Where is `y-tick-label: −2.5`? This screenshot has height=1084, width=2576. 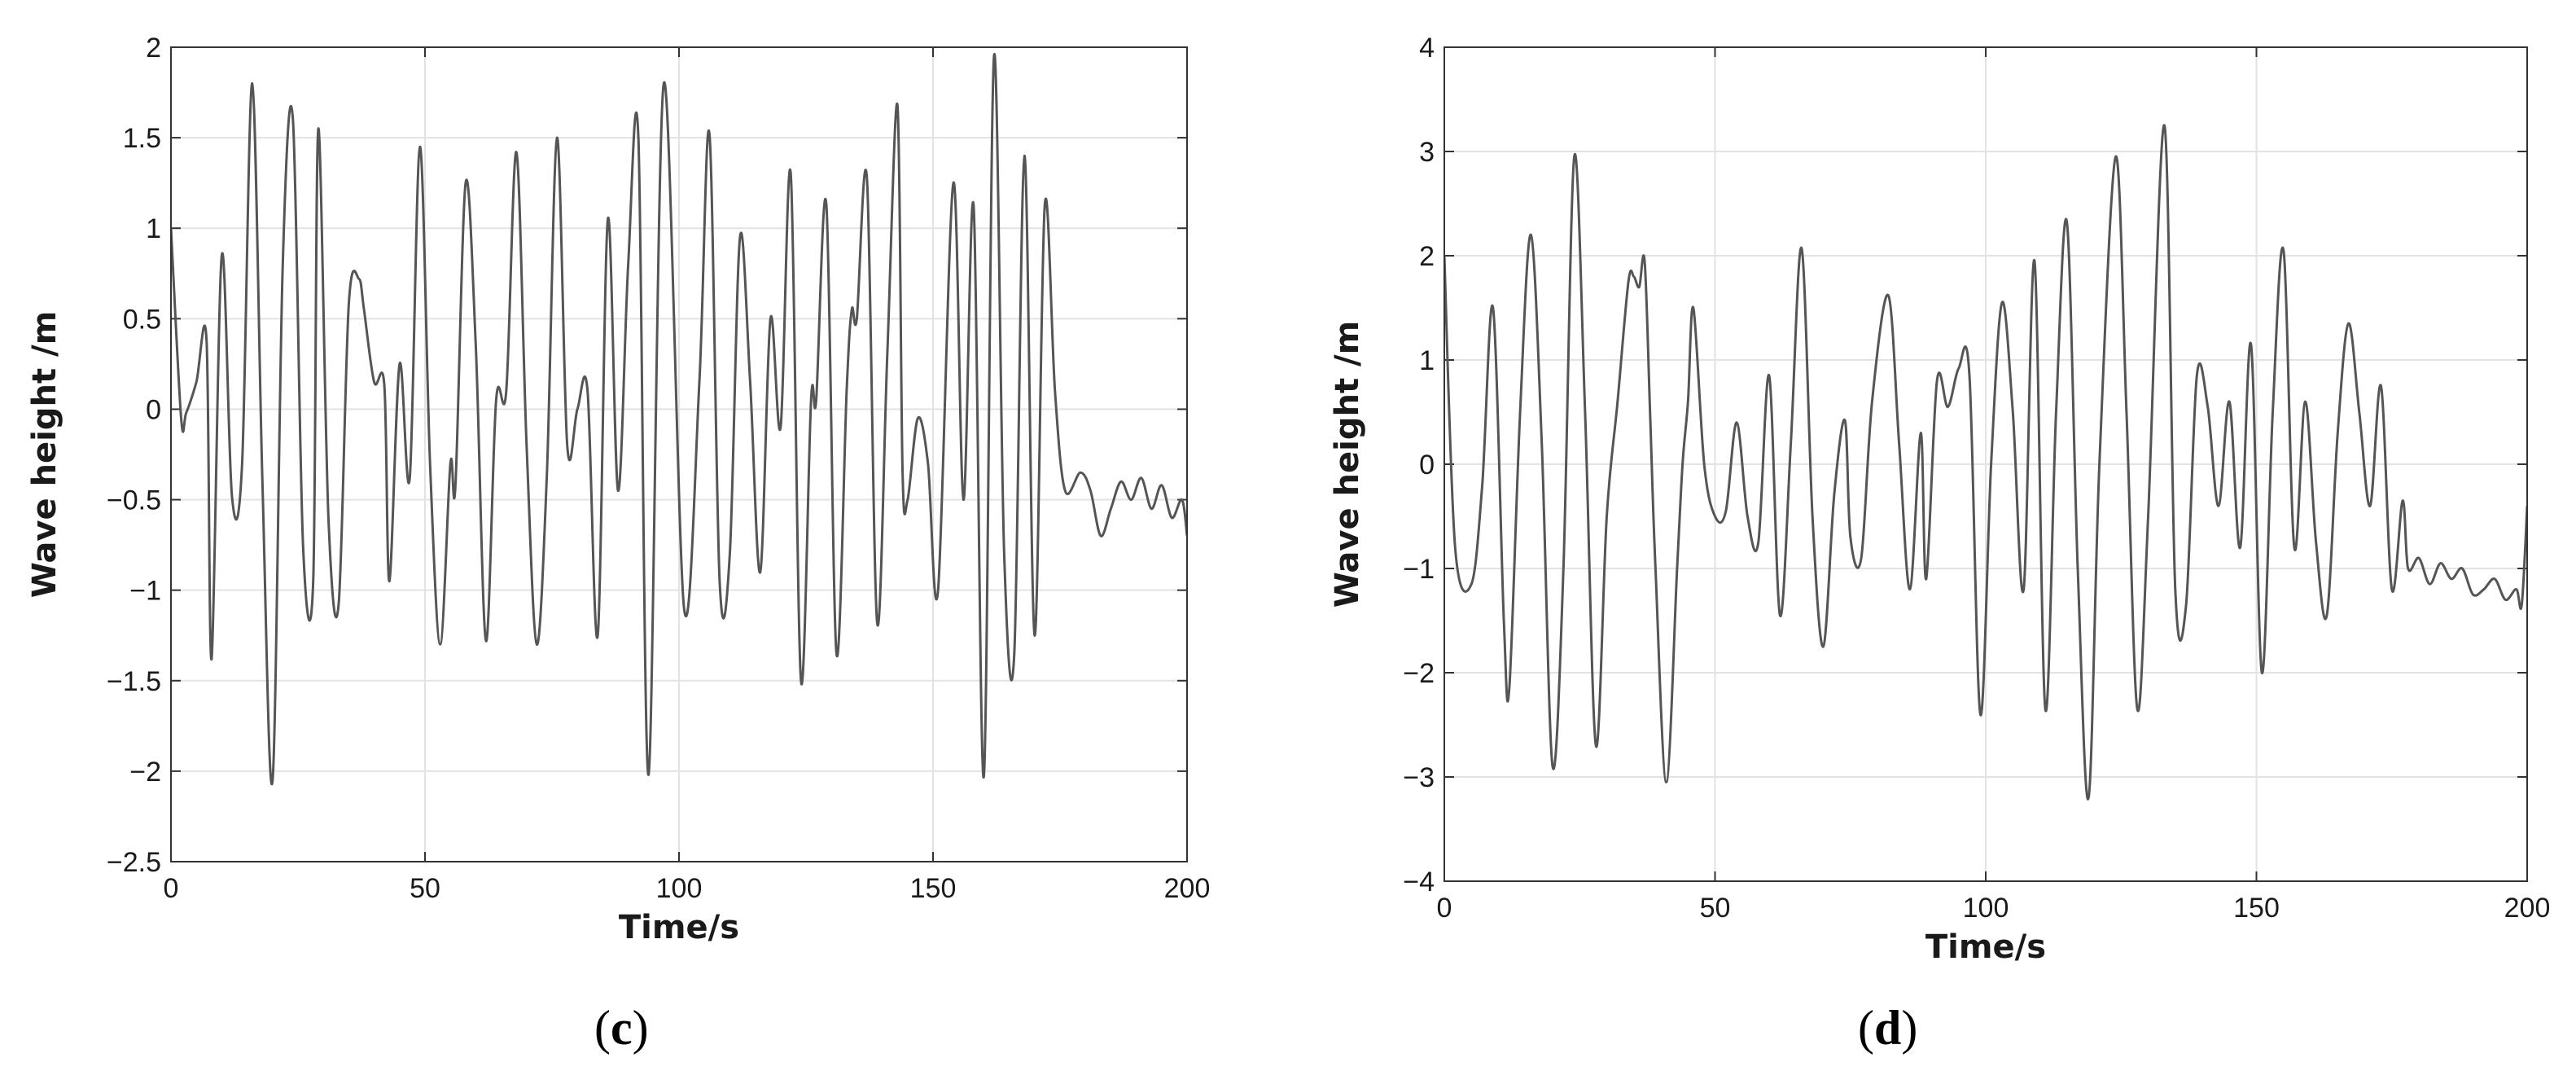 y-tick-label: −2.5 is located at coordinates (134, 863).